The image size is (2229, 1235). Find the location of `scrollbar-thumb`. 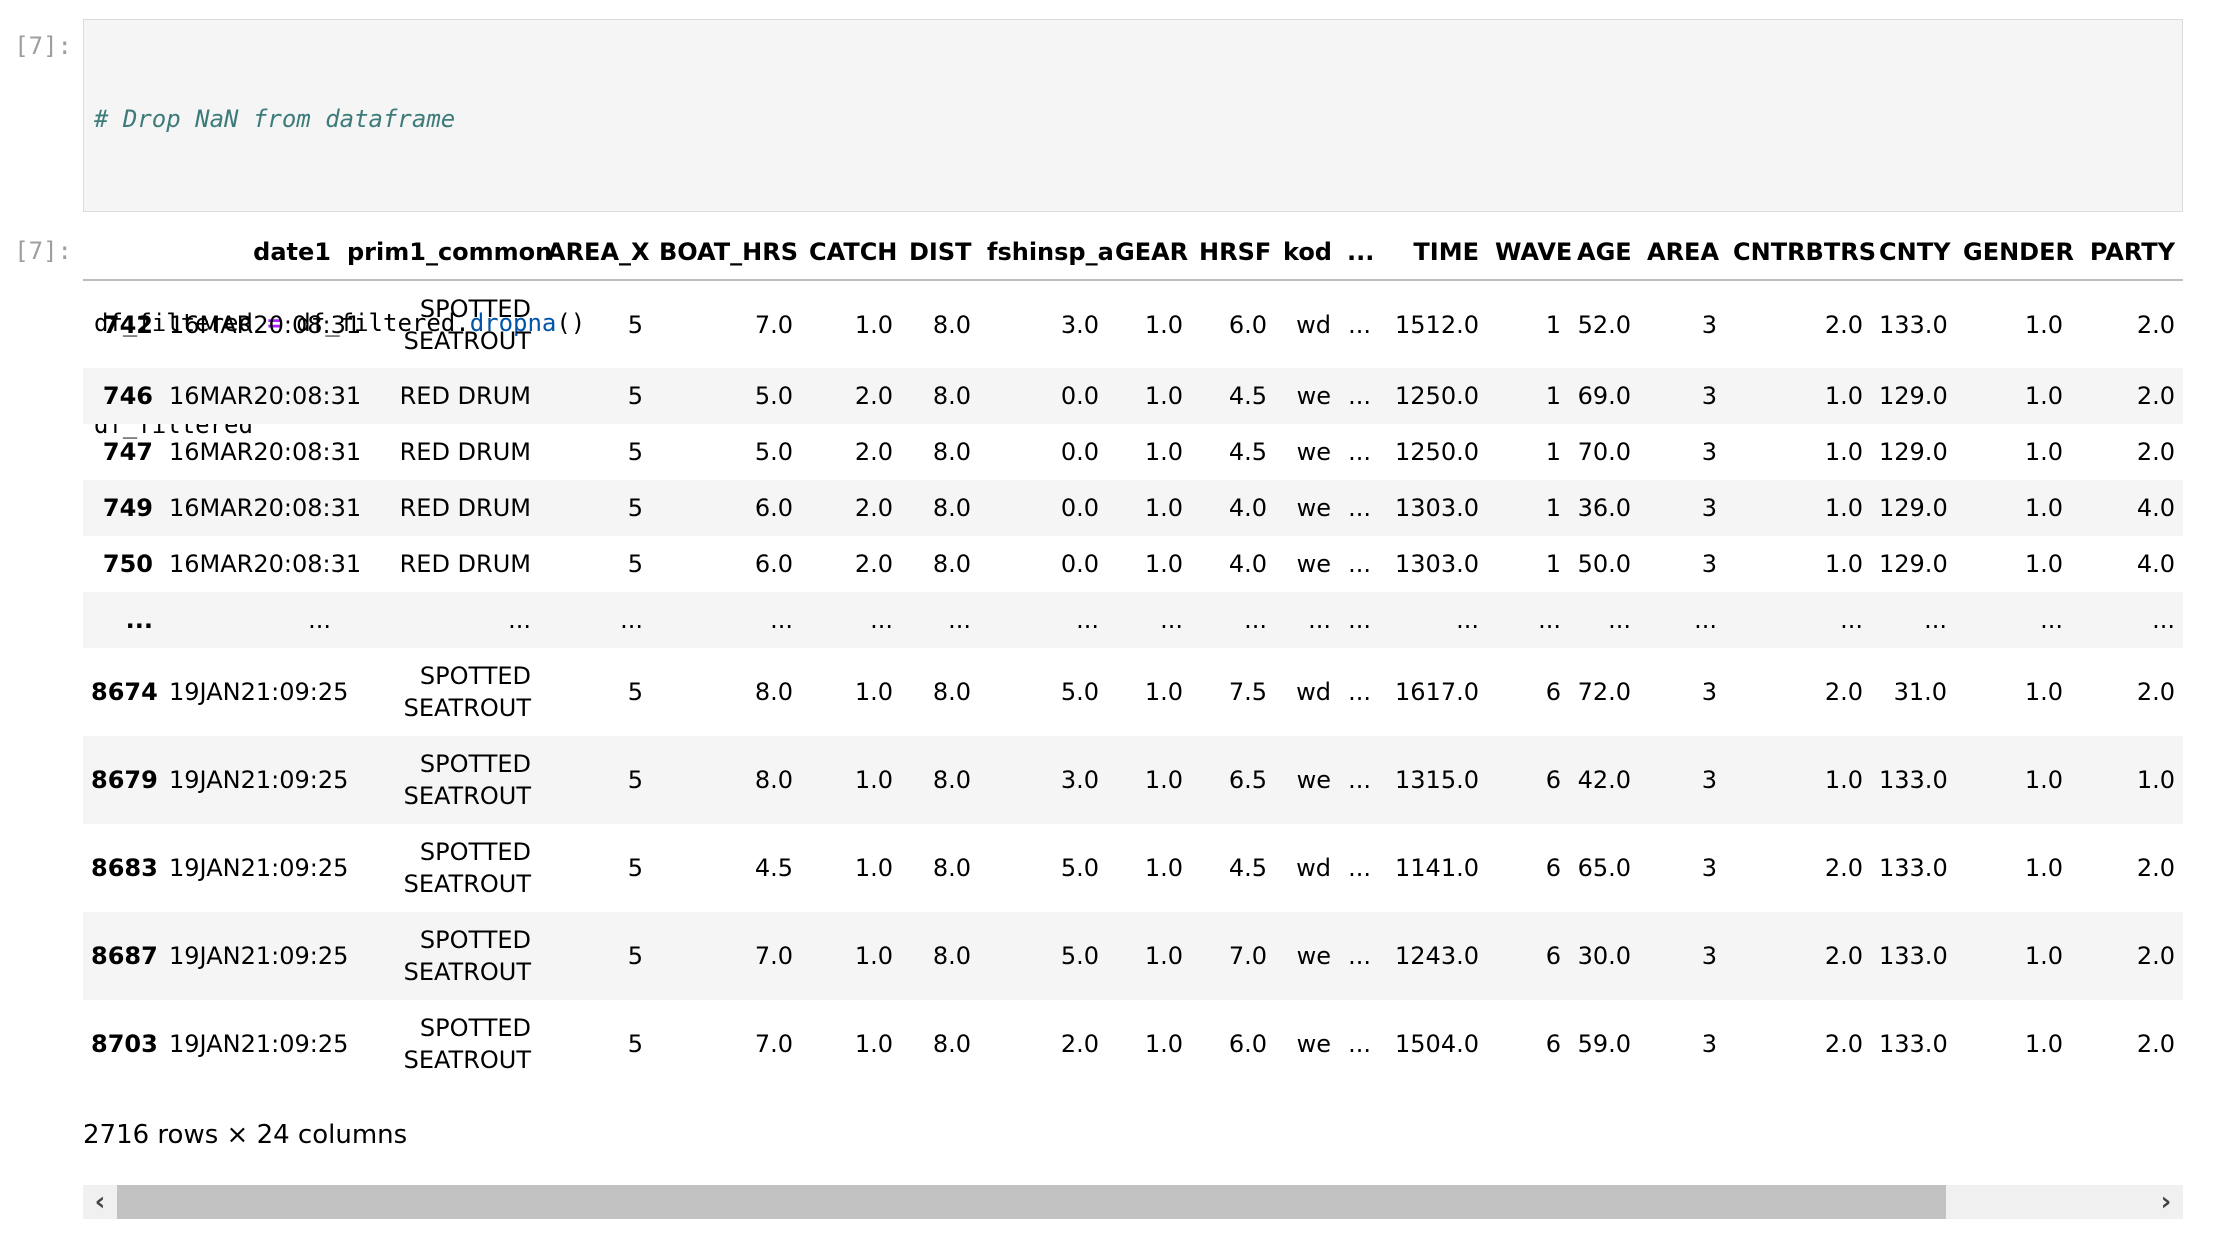

scrollbar-thumb is located at coordinates (1031, 1202).